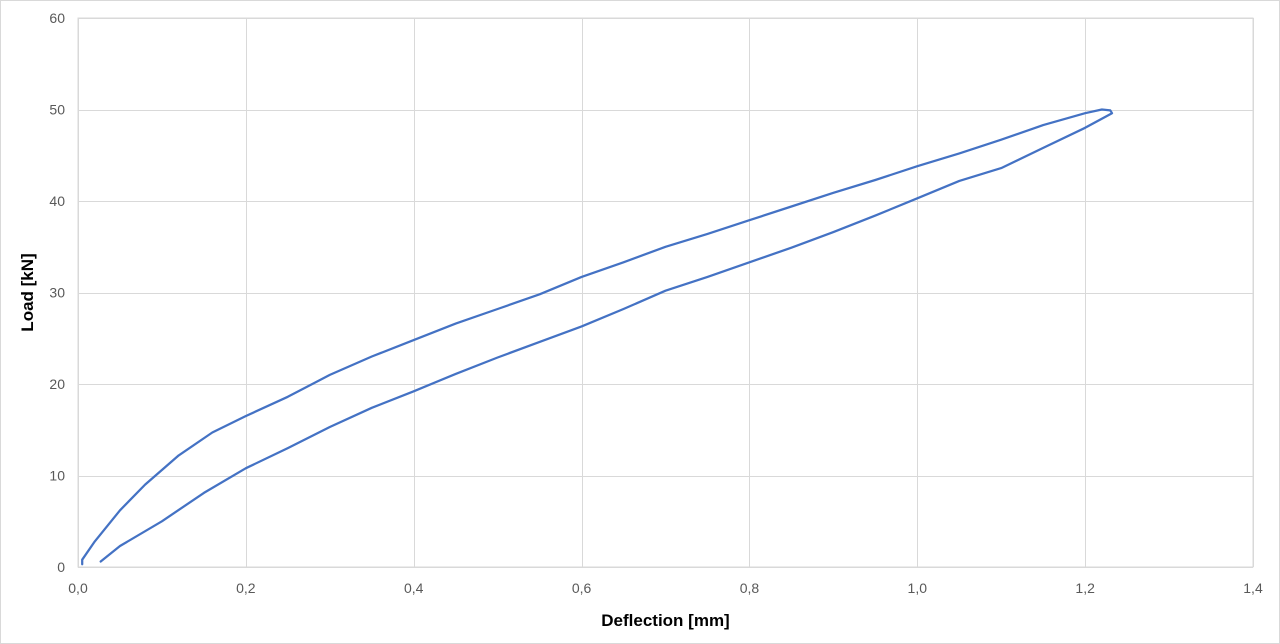 Image resolution: width=1280 pixels, height=644 pixels. Describe the element at coordinates (57, 476) in the screenshot. I see `y-tick-label: 10` at that location.